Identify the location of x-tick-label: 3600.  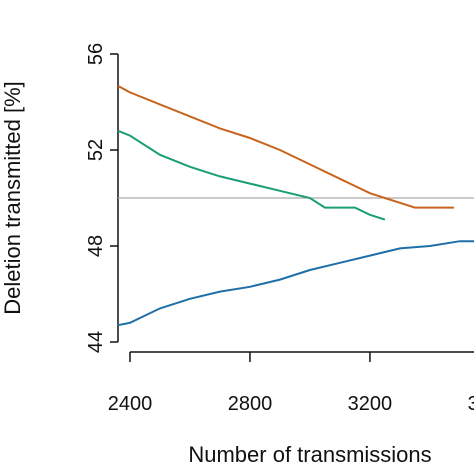
(471, 404).